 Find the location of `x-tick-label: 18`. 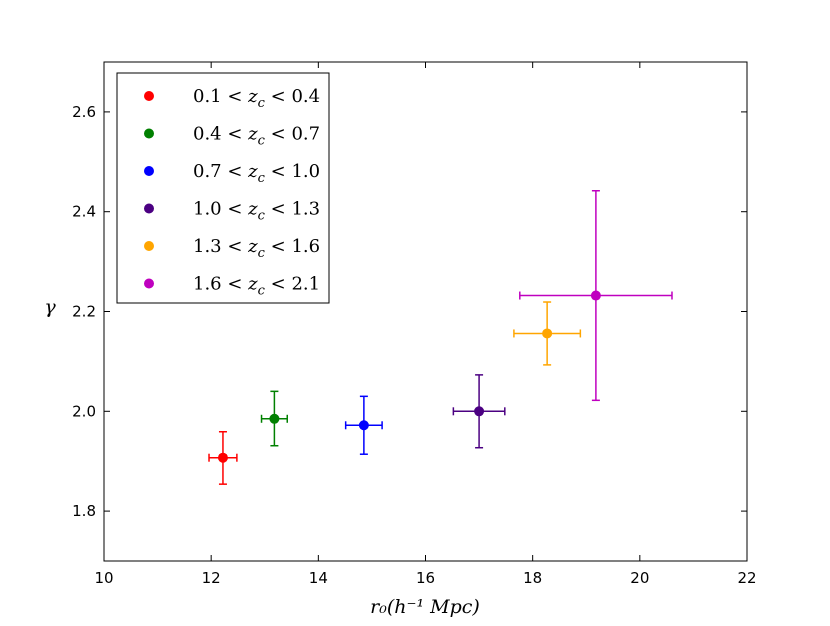

x-tick-label: 18 is located at coordinates (532, 578).